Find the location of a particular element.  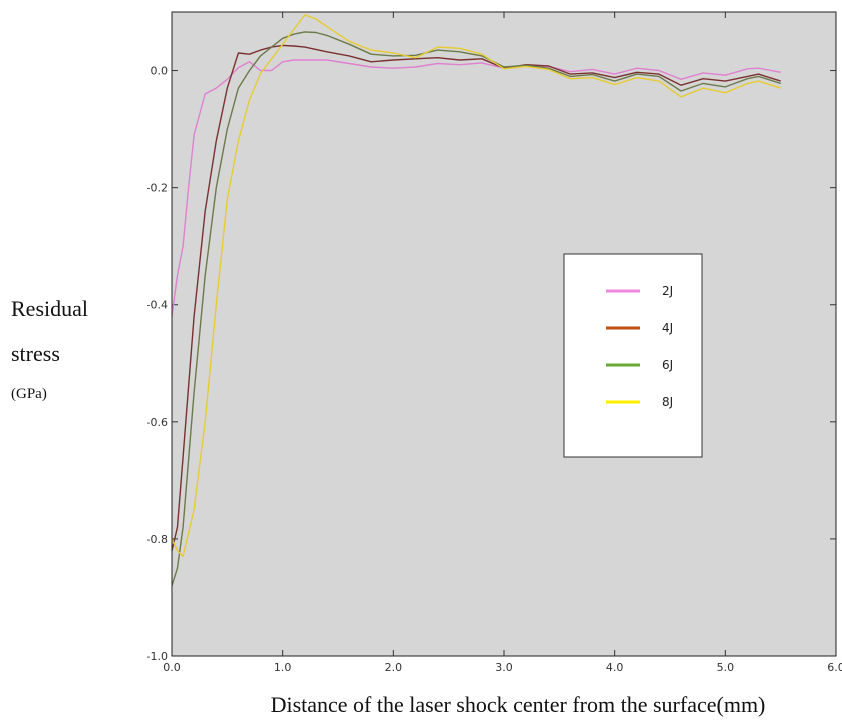

x-tick-label: 5.0 is located at coordinates (726, 667).